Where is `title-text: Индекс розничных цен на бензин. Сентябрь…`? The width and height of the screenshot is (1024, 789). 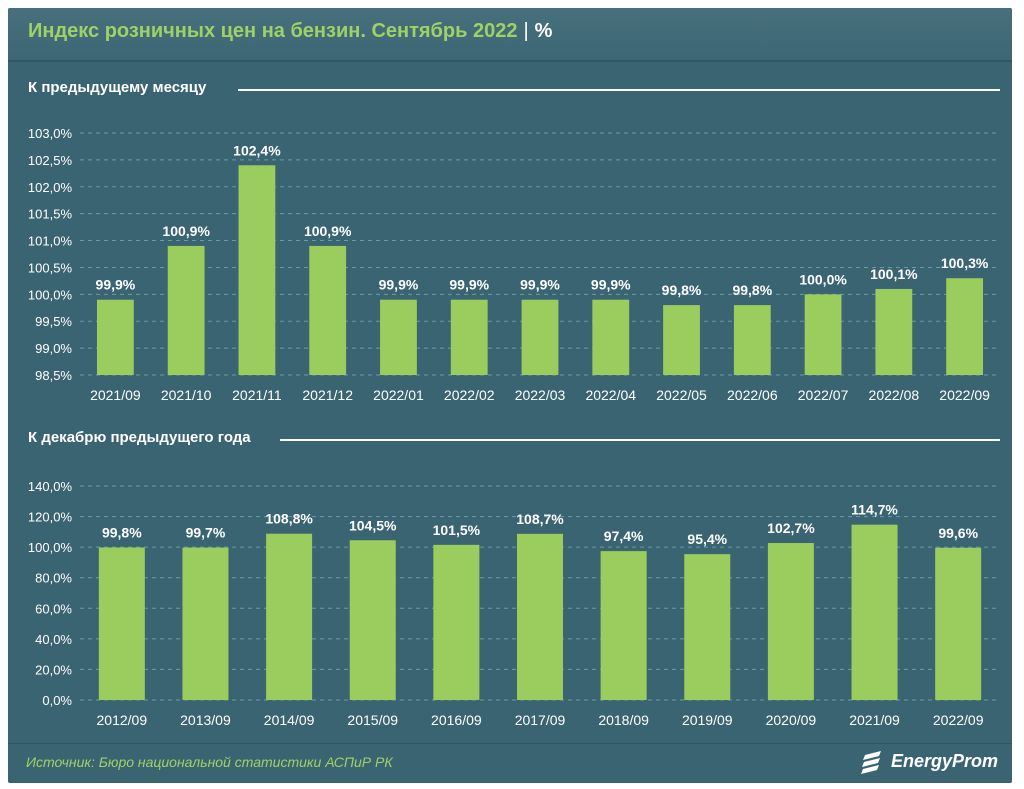 title-text: Индекс розничных цен на бензин. Сентябрь… is located at coordinates (273, 31).